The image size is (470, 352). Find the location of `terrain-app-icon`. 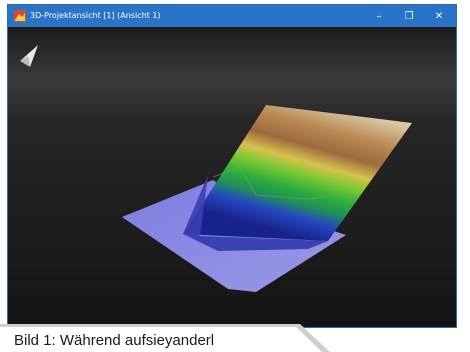

terrain-app-icon is located at coordinates (20, 16).